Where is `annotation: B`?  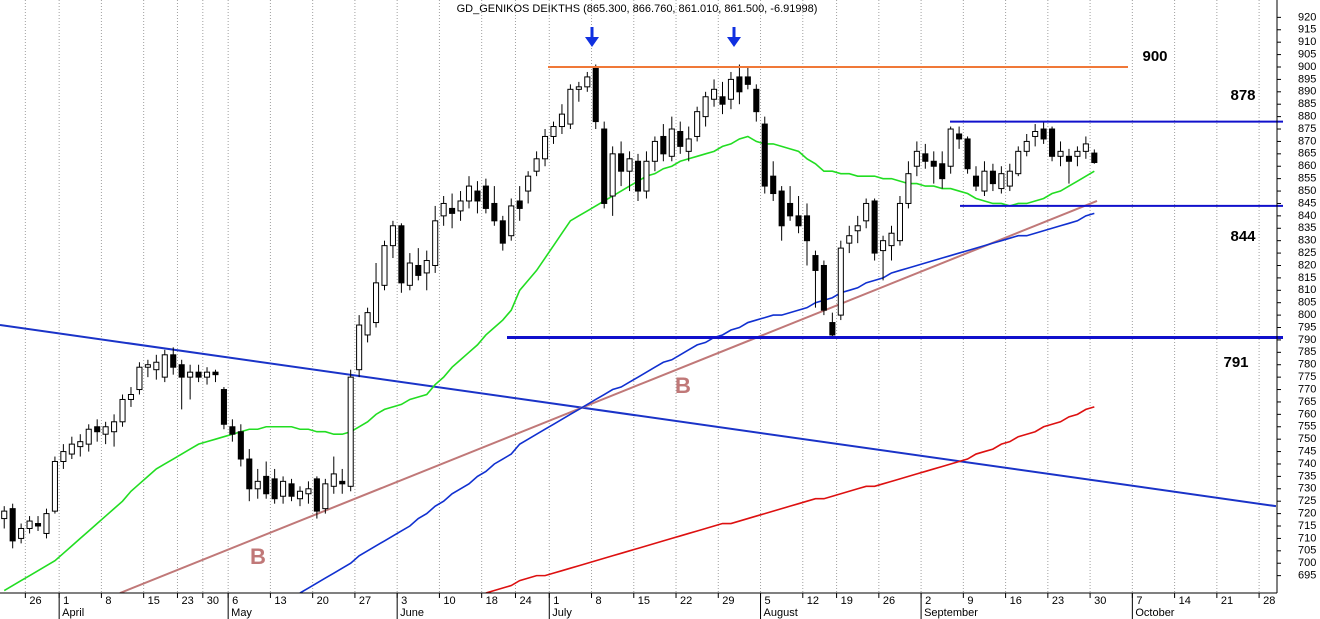 annotation: B is located at coordinates (258, 556).